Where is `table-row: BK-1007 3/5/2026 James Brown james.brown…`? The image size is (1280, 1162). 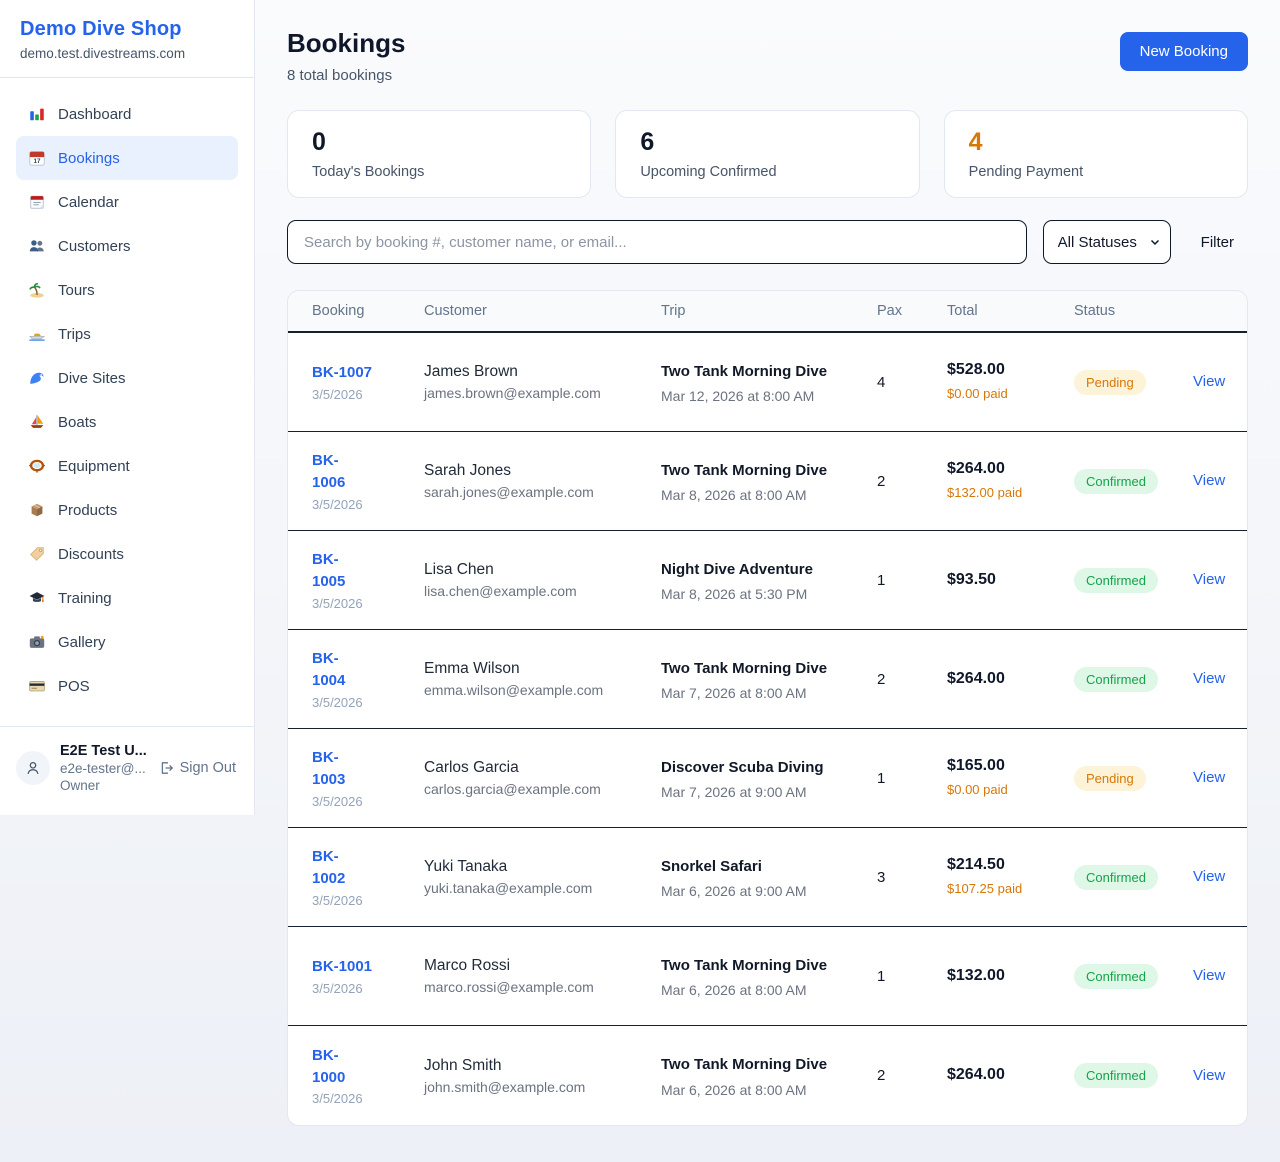
table-row: BK-1007 3/5/2026 James Brown james.brown… is located at coordinates (767, 382).